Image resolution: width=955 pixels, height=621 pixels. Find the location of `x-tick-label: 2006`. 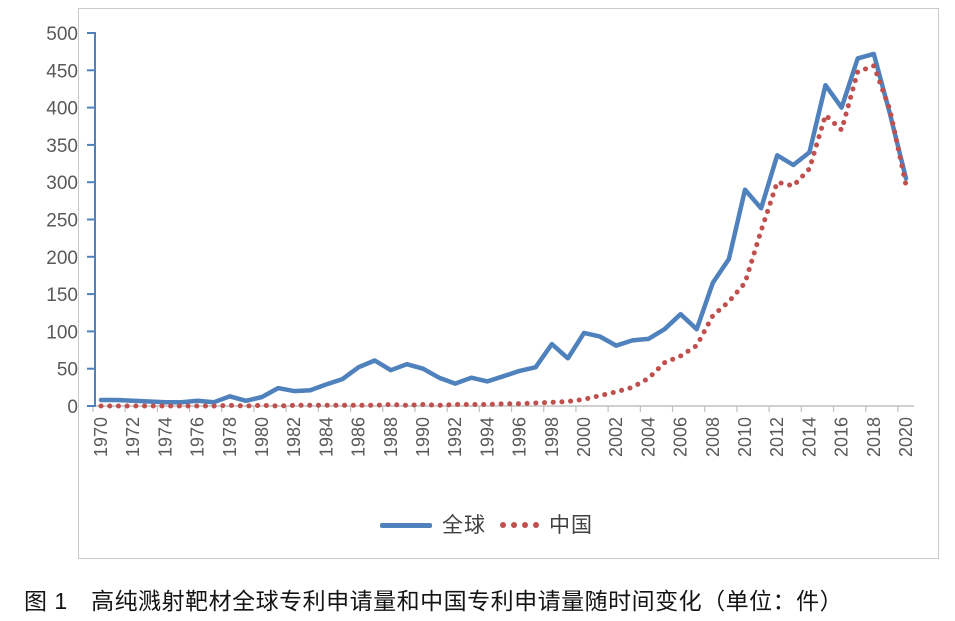

x-tick-label: 2006 is located at coordinates (681, 437).